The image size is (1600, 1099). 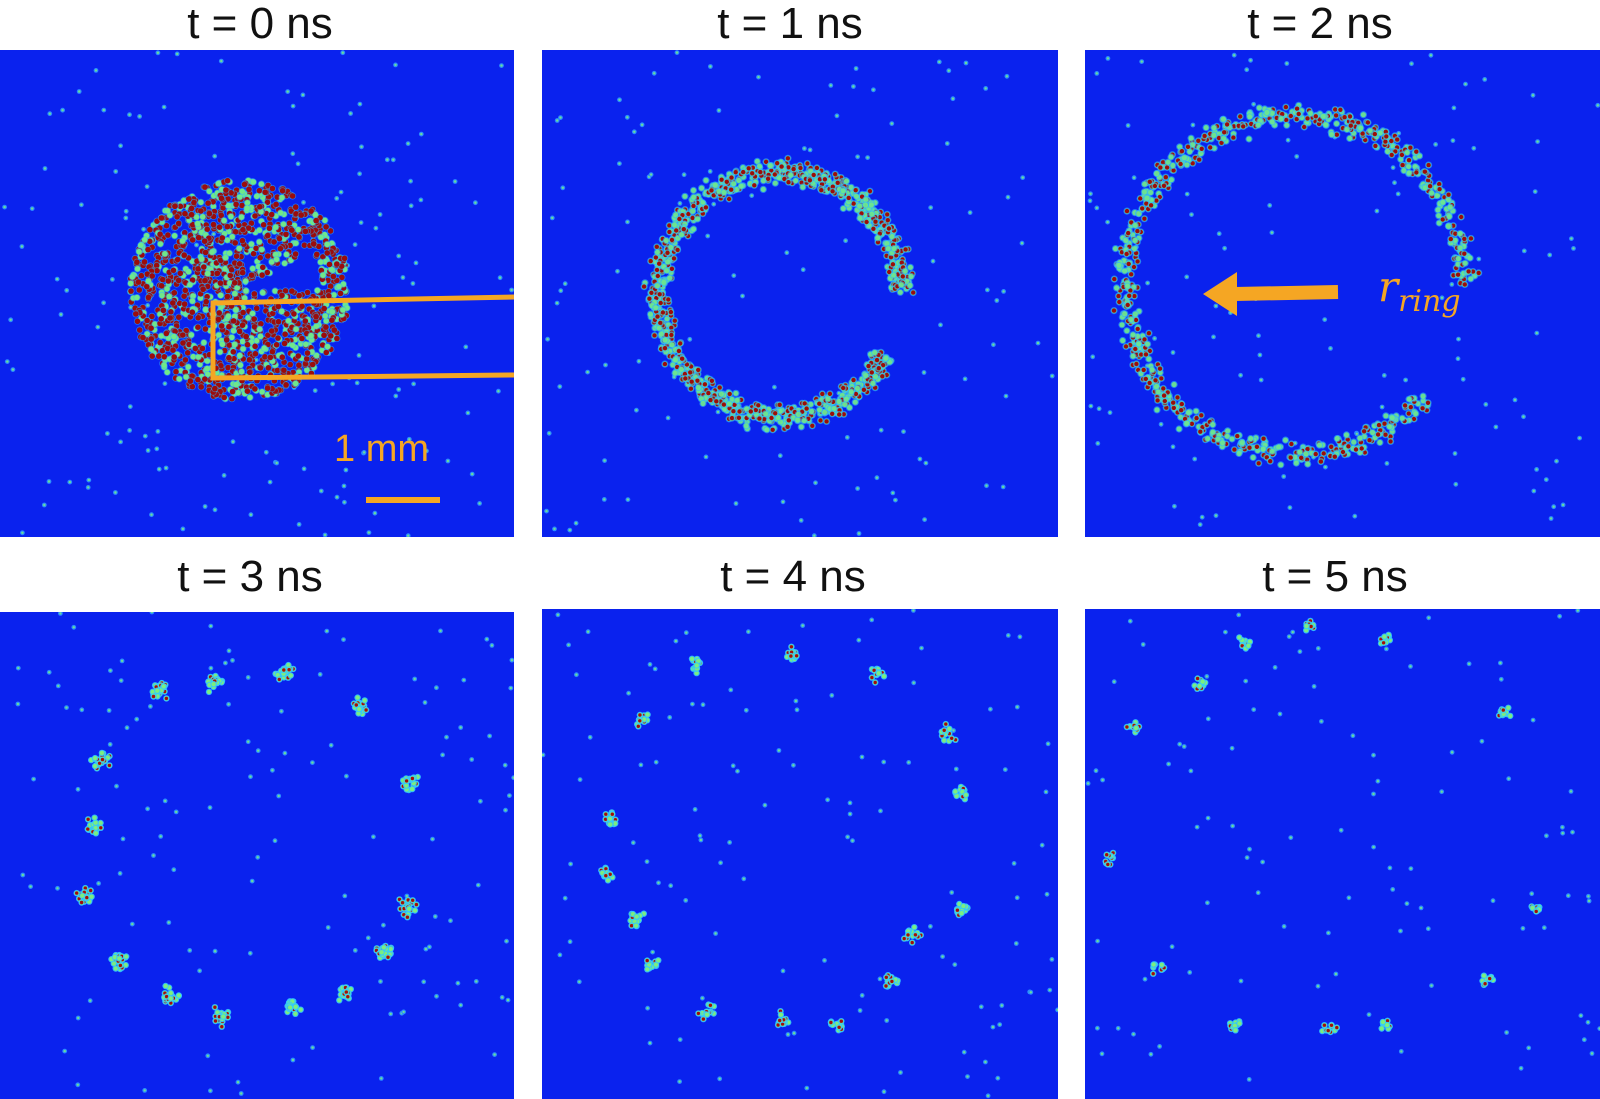 I want to click on frame-image-0: 1 mm, so click(x=257, y=293).